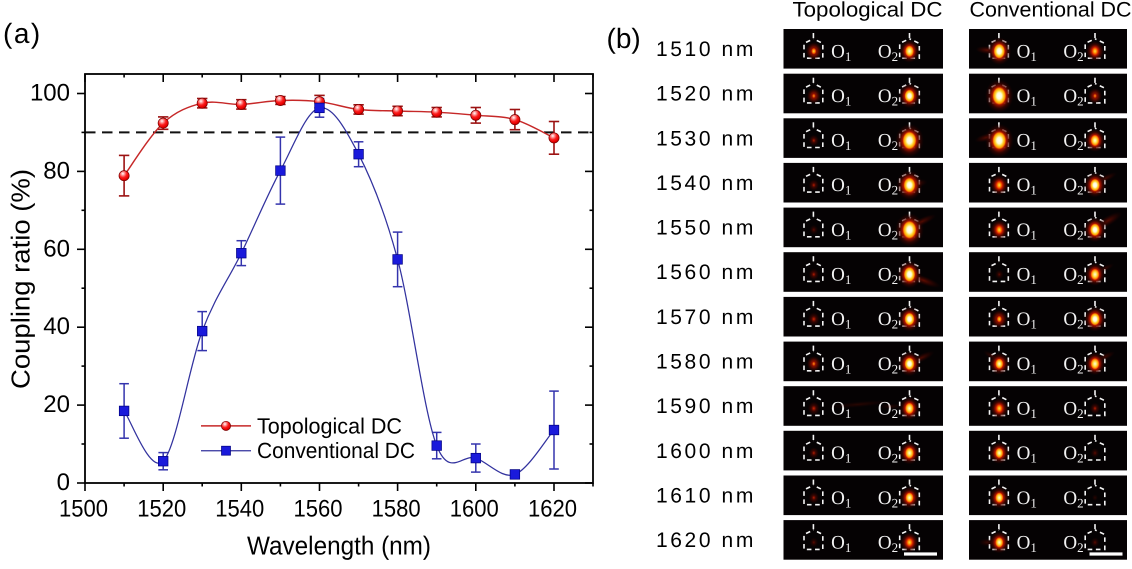 The height and width of the screenshot is (569, 1132). What do you see at coordinates (161, 508) in the screenshot?
I see `svg-text: 1520` at bounding box center [161, 508].